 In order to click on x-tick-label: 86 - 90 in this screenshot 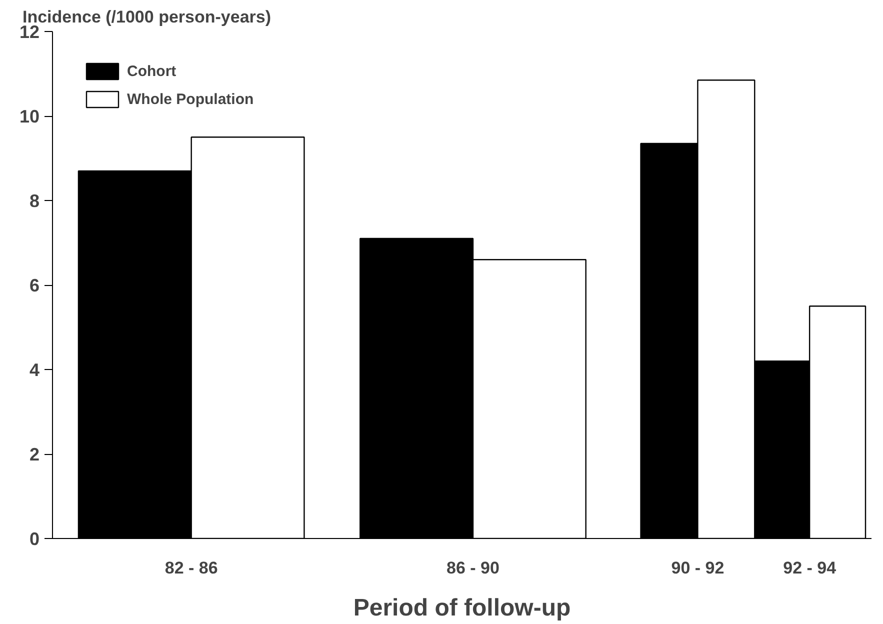, I will do `click(473, 568)`.